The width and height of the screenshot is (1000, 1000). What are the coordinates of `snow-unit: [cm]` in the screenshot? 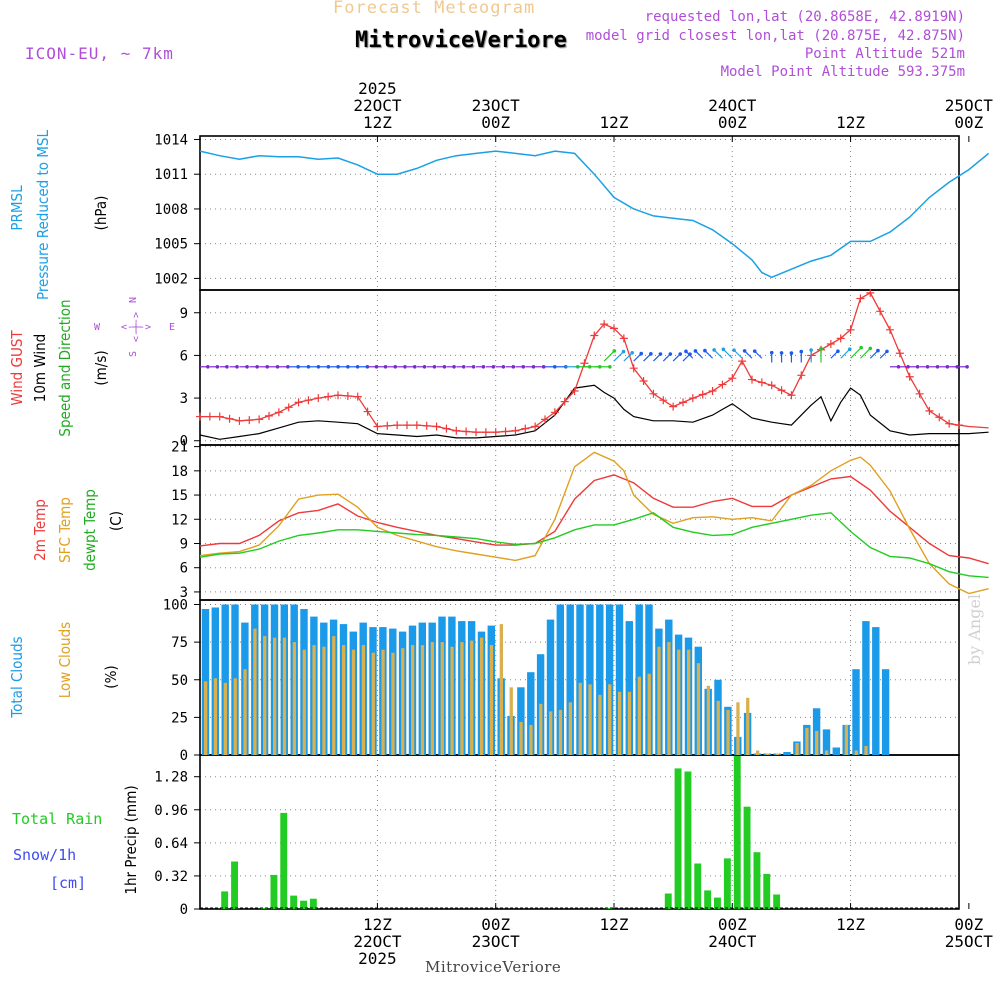 It's located at (68, 883).